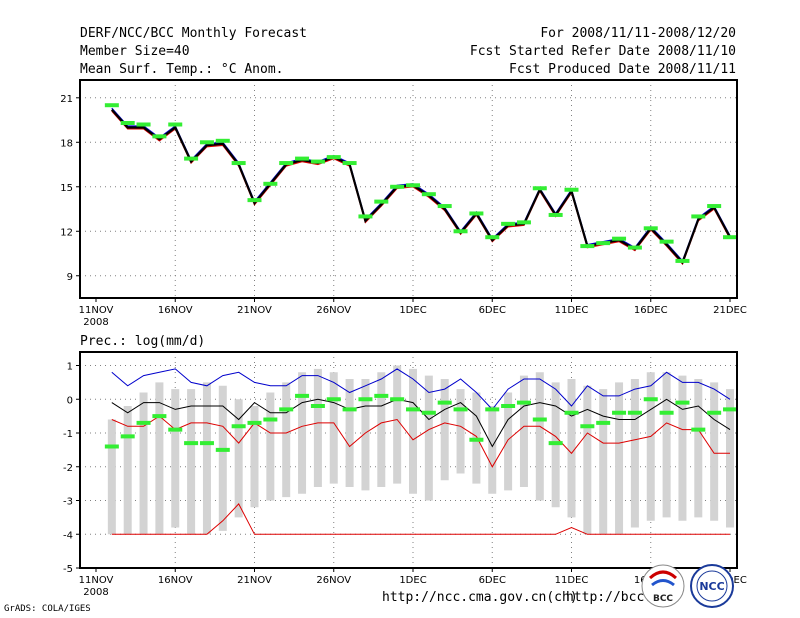  Describe the element at coordinates (135, 51) in the screenshot. I see `member-size-label: Member Size=40` at that location.